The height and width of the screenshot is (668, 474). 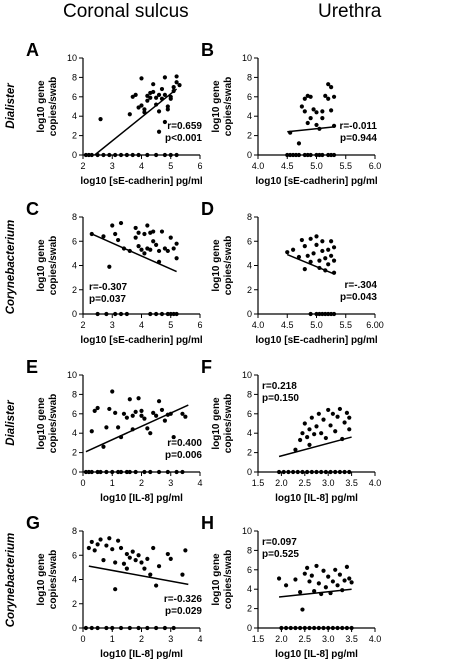 What do you see at coordinates (316, 166) in the screenshot?
I see `x-tick-label: 5.0` at bounding box center [316, 166].